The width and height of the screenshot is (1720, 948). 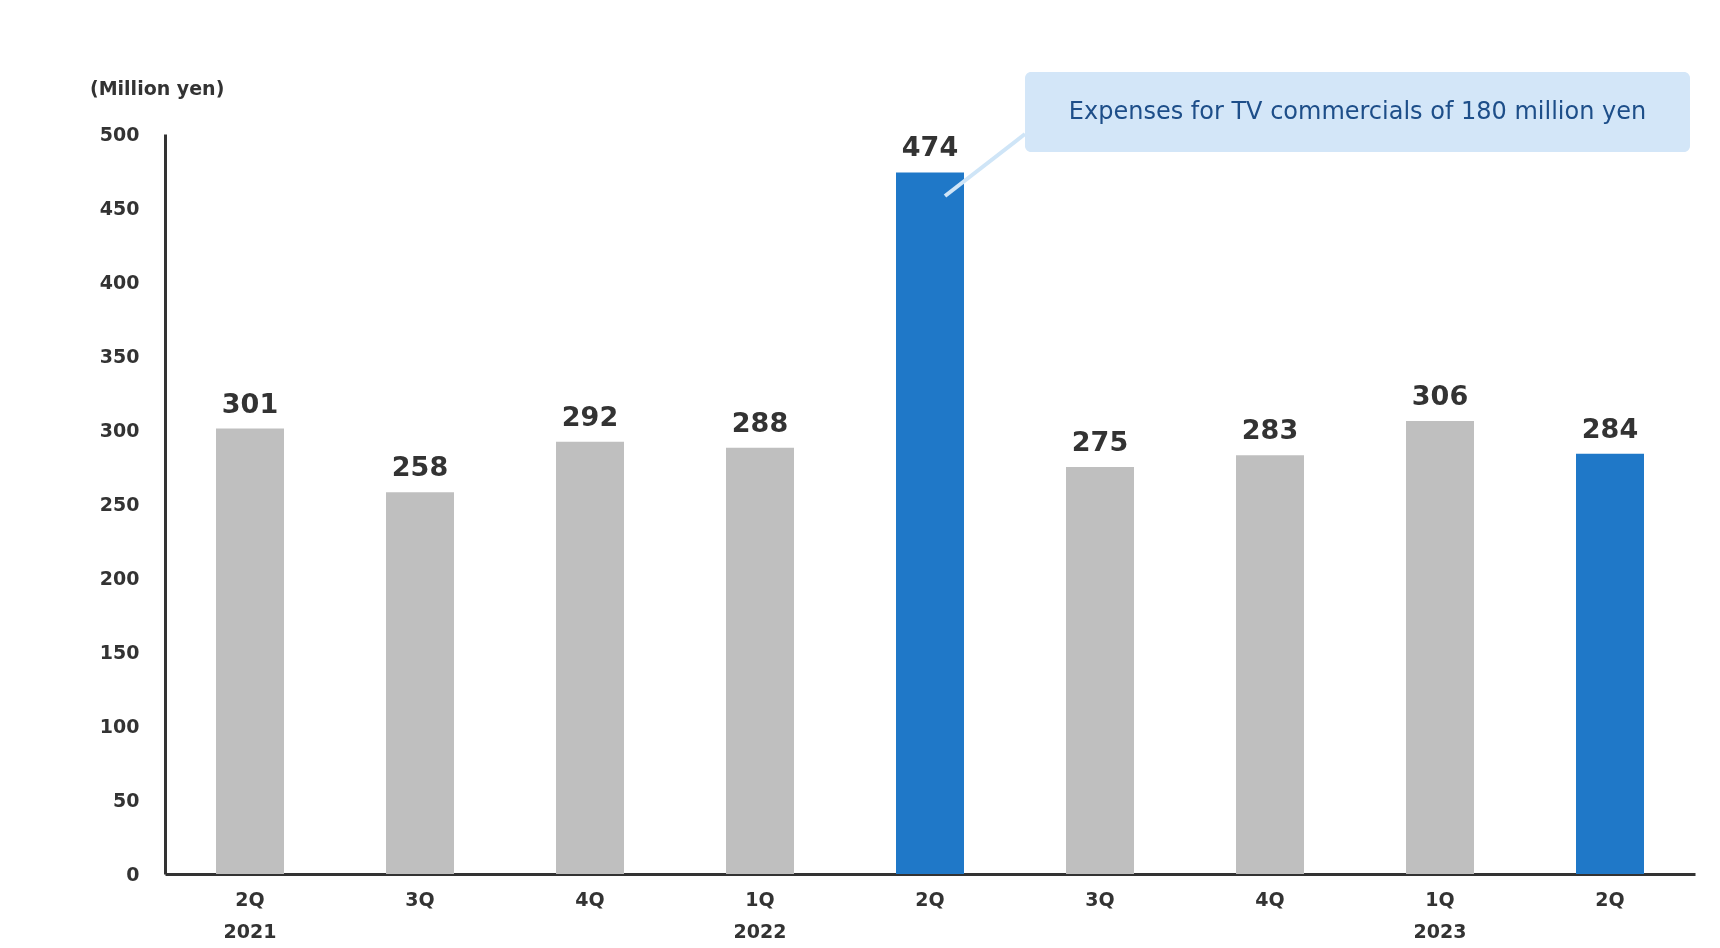 I want to click on data-label: 292, so click(x=590, y=416).